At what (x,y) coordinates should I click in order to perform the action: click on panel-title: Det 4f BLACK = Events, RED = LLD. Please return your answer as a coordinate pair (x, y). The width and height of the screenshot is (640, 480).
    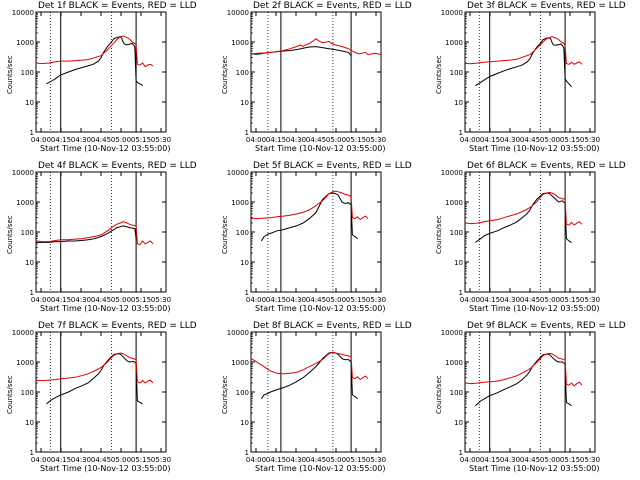
    Looking at the image, I should click on (117, 166).